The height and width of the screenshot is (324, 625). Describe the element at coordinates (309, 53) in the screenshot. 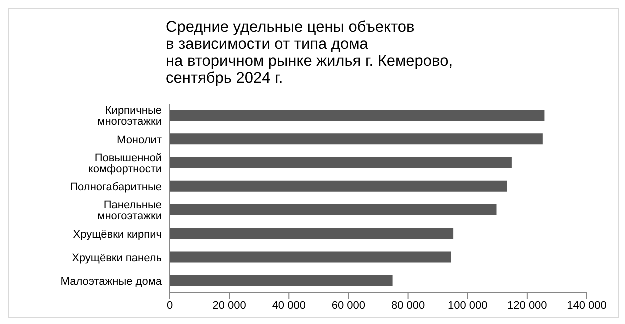

I see `chart-title: Средние удельные цены объектов в зависимости от типа дома на вторичном рынке жилья г. Кемерово, сентябрь 2024 г.` at that location.